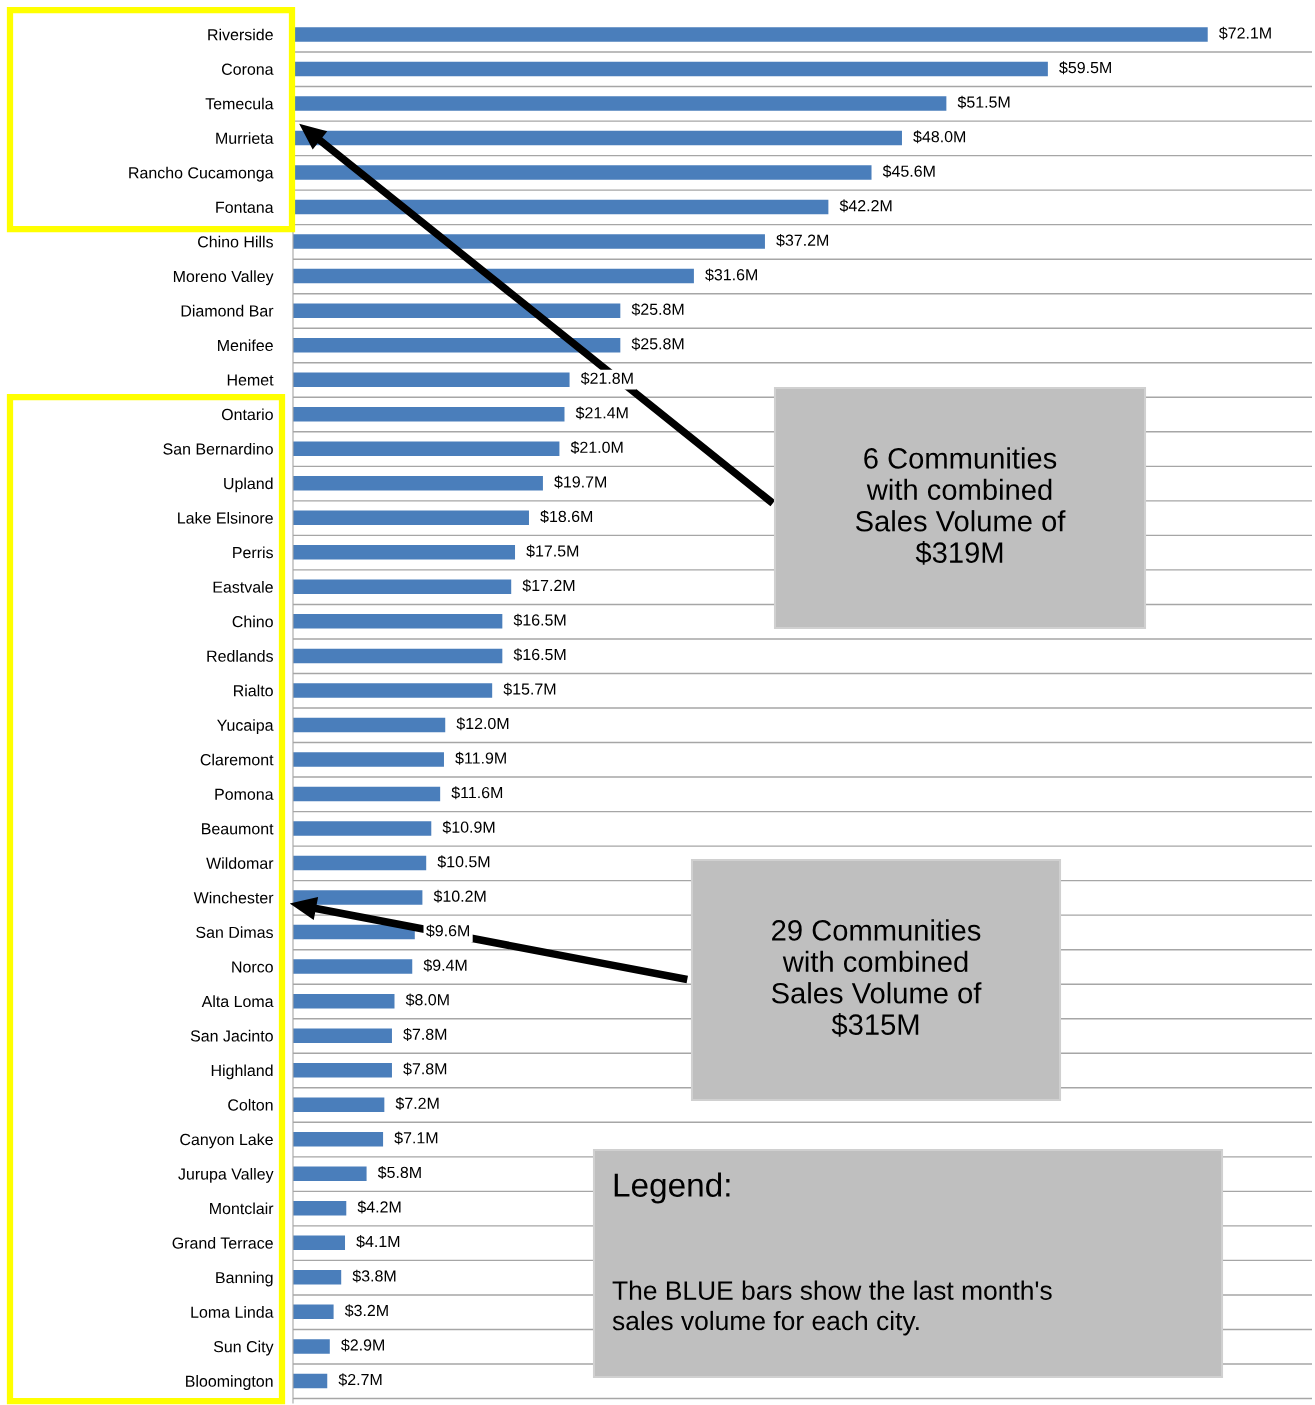 This screenshot has width=1315, height=1405. I want to click on annotation: 6 Communities with combined Sales Volume of $319M, so click(960, 506).